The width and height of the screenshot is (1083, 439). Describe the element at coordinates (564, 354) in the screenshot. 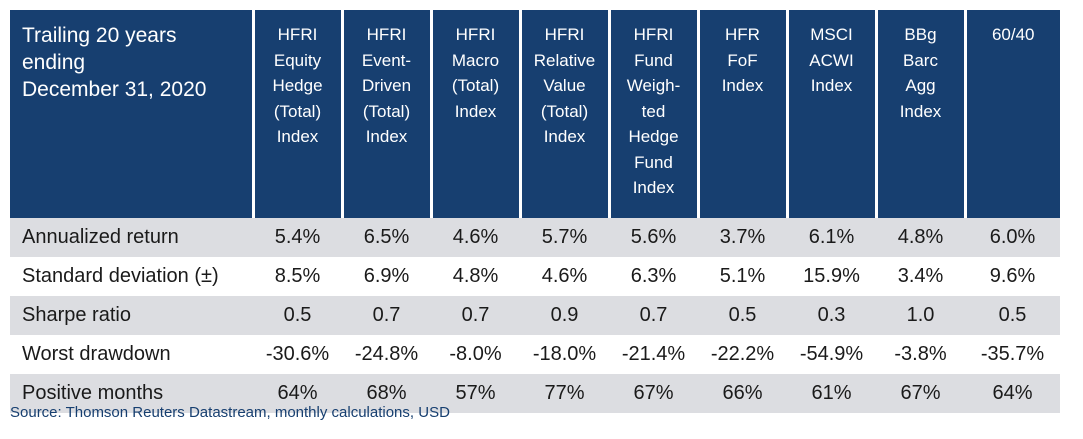

I see `table-cell: -18.0%` at that location.